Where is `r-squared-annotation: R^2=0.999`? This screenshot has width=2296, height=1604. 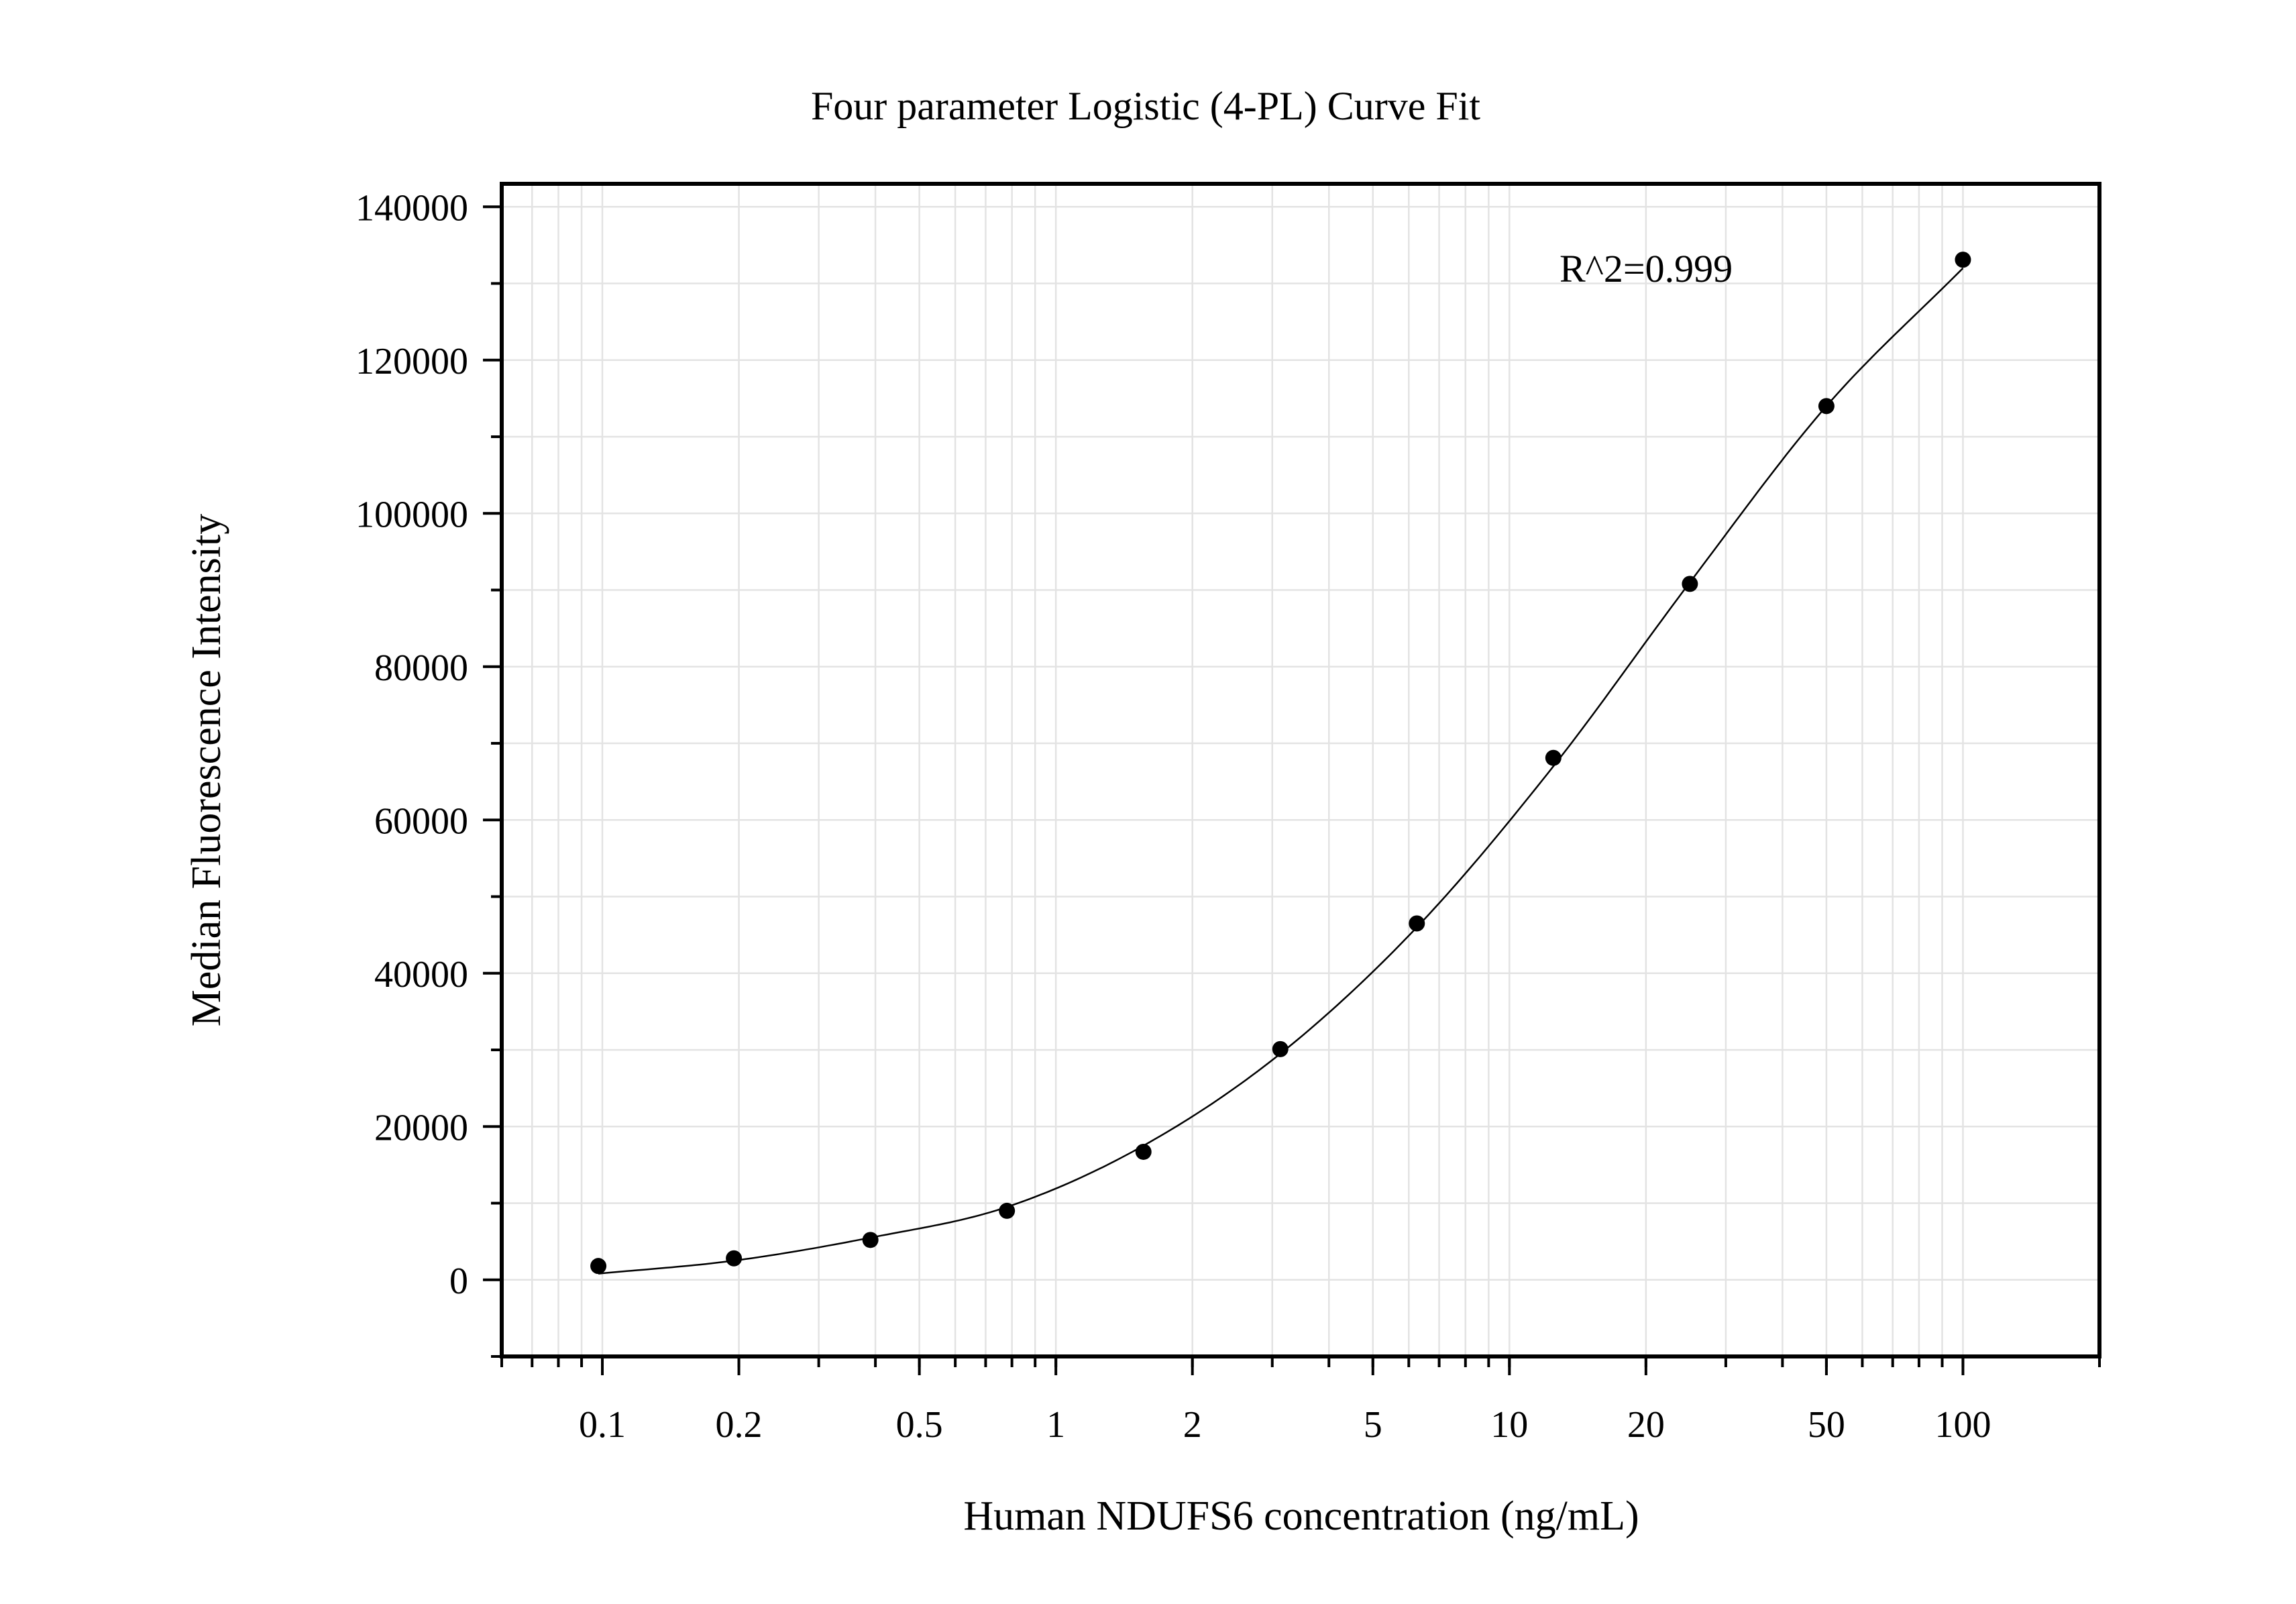
r-squared-annotation: R^2=0.999 is located at coordinates (1646, 268).